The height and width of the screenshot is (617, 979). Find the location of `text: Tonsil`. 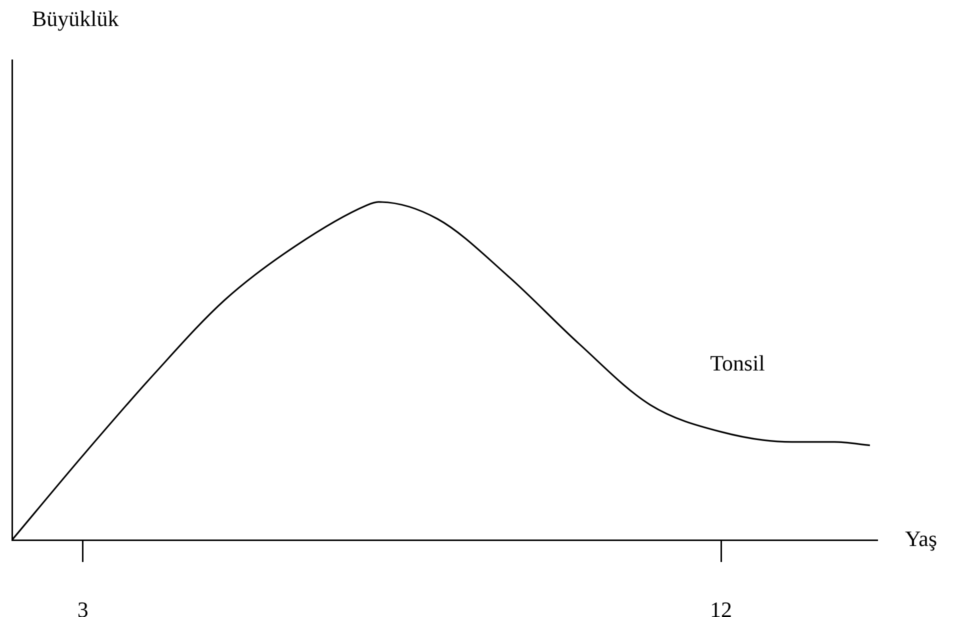

text: Tonsil is located at coordinates (737, 363).